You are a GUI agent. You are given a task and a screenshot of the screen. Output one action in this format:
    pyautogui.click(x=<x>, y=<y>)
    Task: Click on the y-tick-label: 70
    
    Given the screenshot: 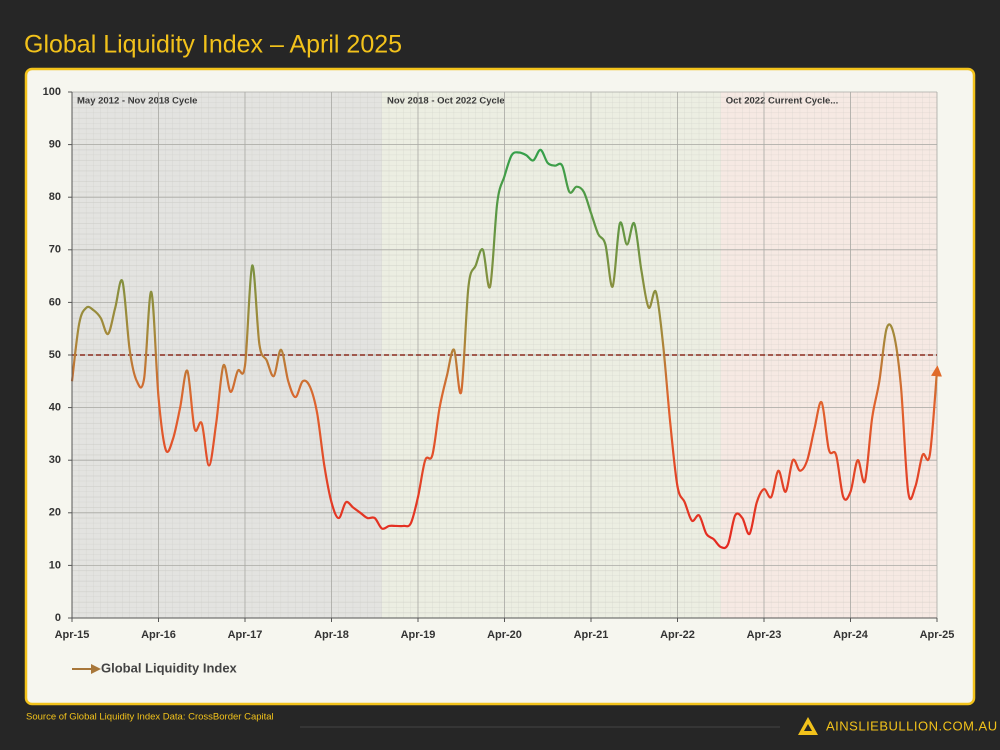 What is the action you would take?
    pyautogui.click(x=55, y=250)
    